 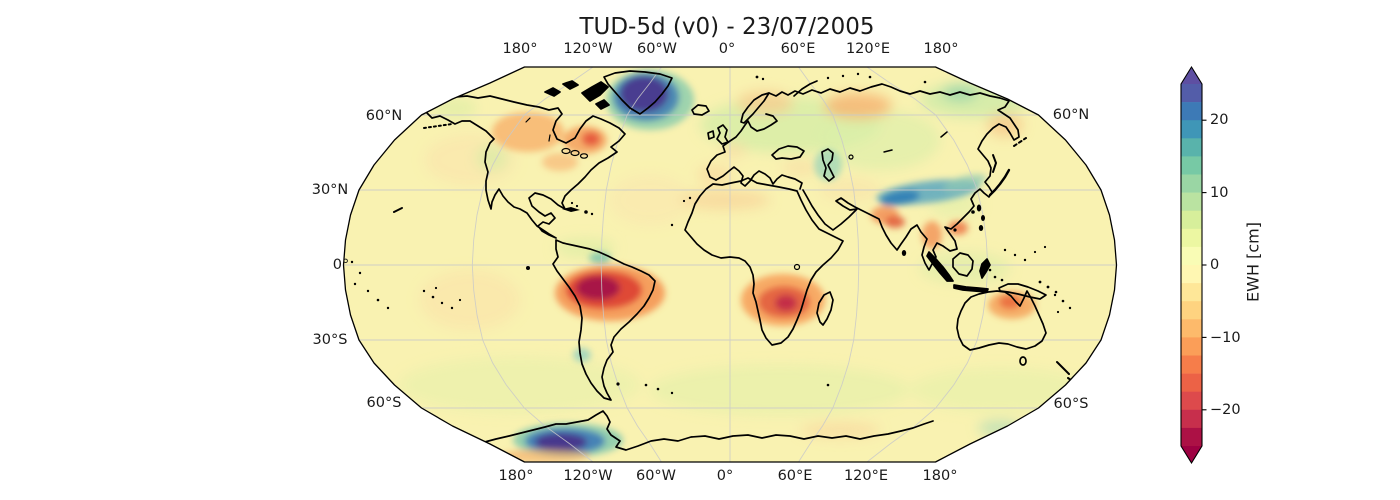 I want to click on coast-caspian-sea, so click(x=828, y=165).